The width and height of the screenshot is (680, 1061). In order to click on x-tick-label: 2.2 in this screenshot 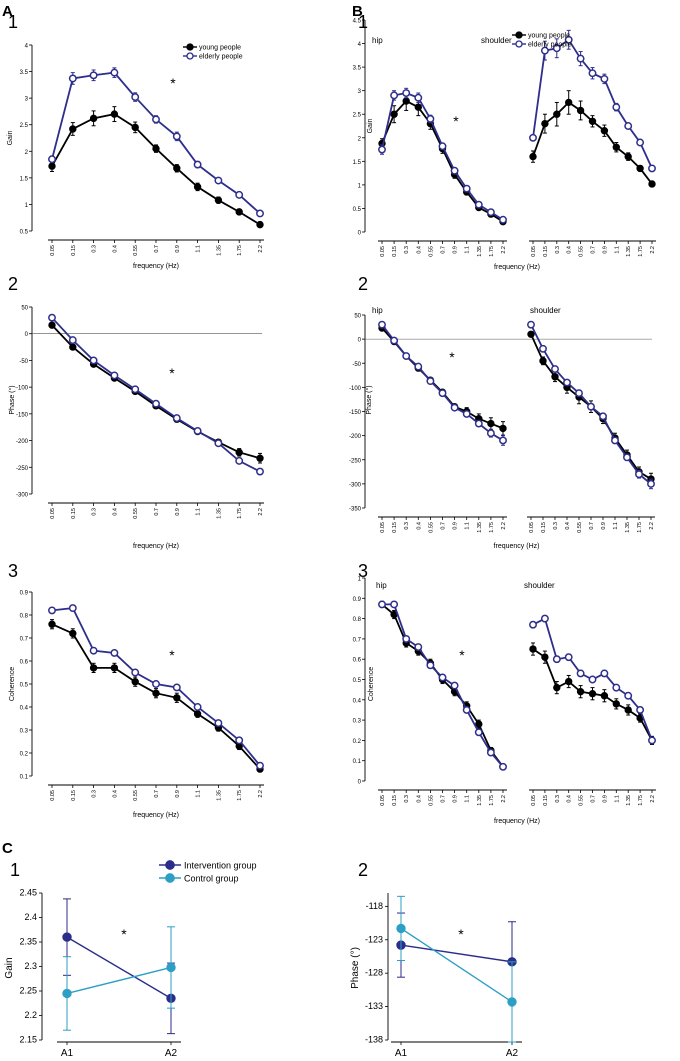, I will do `click(261, 794)`.